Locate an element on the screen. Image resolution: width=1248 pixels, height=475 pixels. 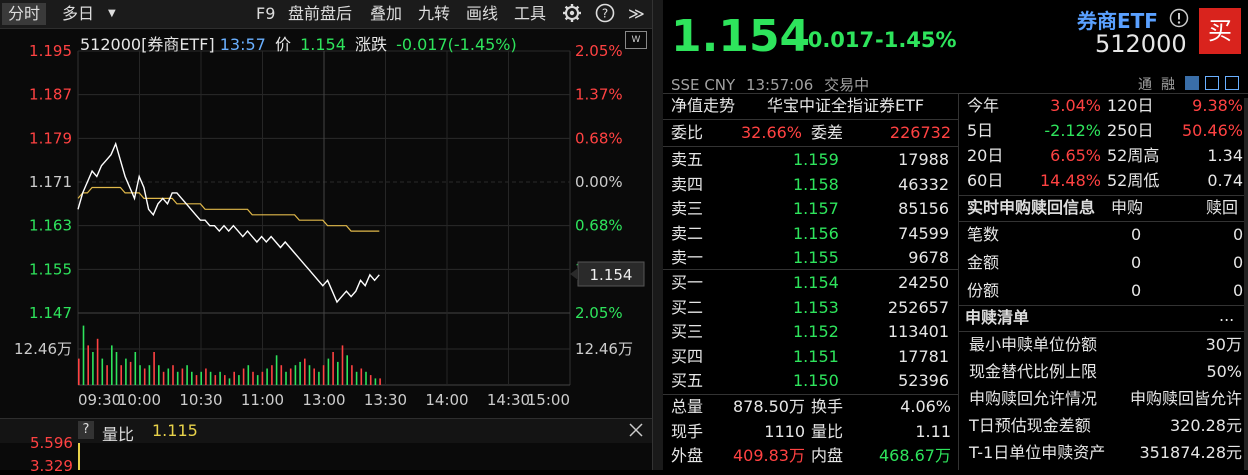
edit-icon is located at coordinates (1192, 83).